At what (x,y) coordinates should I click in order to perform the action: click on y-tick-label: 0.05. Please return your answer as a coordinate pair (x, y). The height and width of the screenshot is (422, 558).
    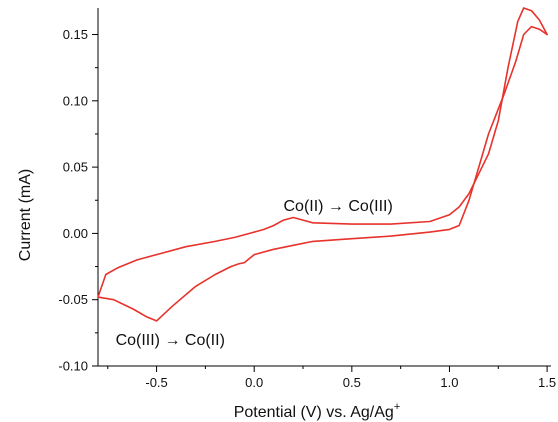
    Looking at the image, I should click on (75, 167).